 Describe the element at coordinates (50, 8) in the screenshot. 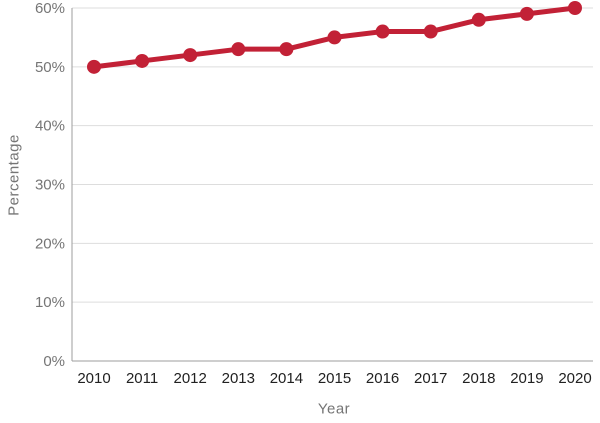

I see `y-tick-label: 60%` at that location.